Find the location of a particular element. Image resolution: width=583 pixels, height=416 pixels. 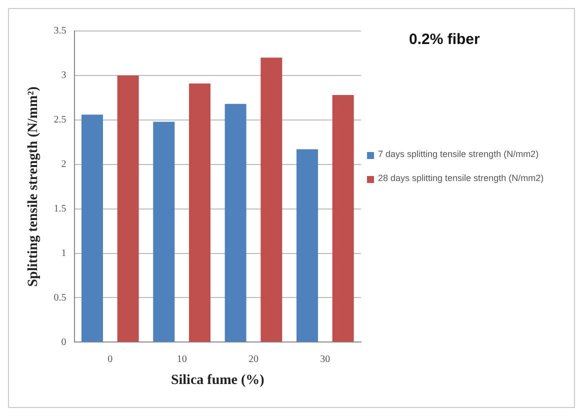

legend-label: 28 days splitting tensile strength (N/mm2) is located at coordinates (461, 178).